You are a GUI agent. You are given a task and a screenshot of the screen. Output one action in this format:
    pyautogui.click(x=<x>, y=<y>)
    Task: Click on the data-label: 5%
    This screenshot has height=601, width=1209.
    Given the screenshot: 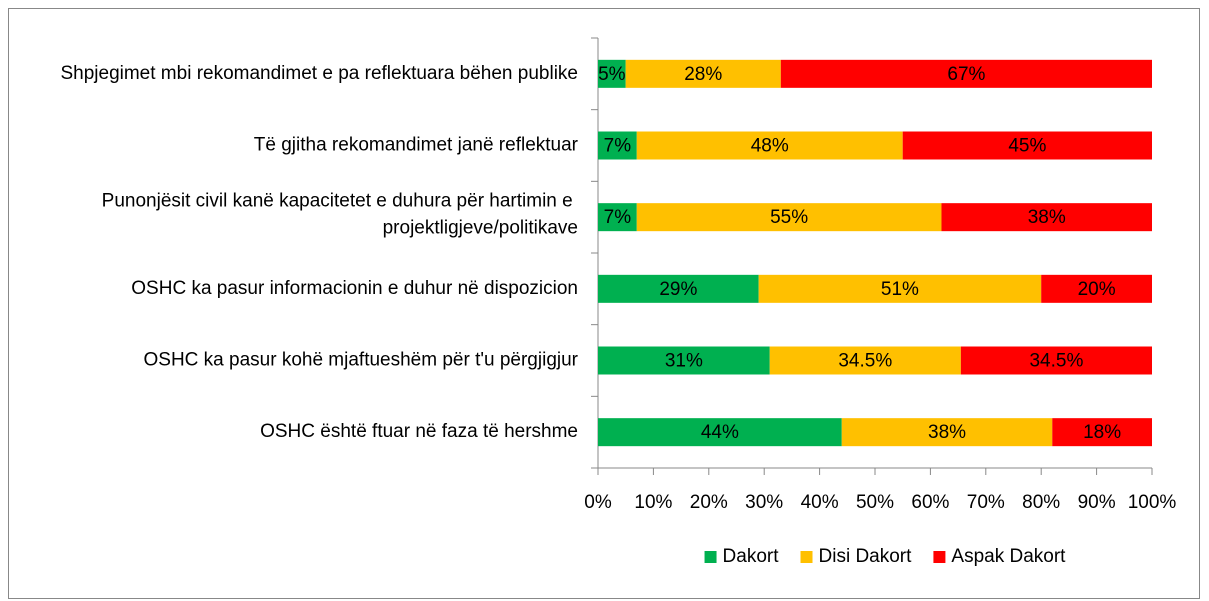 What is the action you would take?
    pyautogui.click(x=612, y=74)
    